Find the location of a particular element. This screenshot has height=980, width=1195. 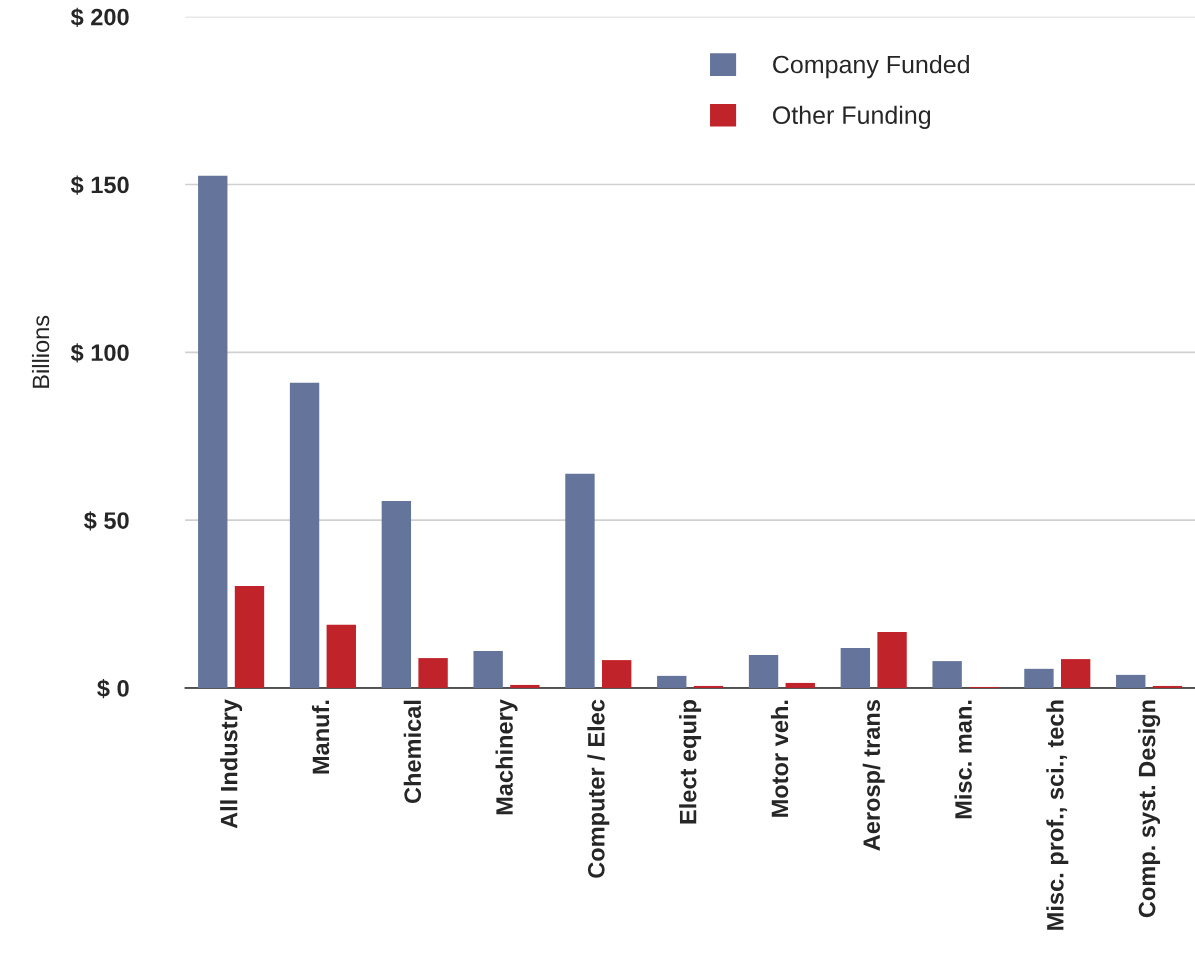

x-tick-label: Comp. syst. Design is located at coordinates (1149, 809).